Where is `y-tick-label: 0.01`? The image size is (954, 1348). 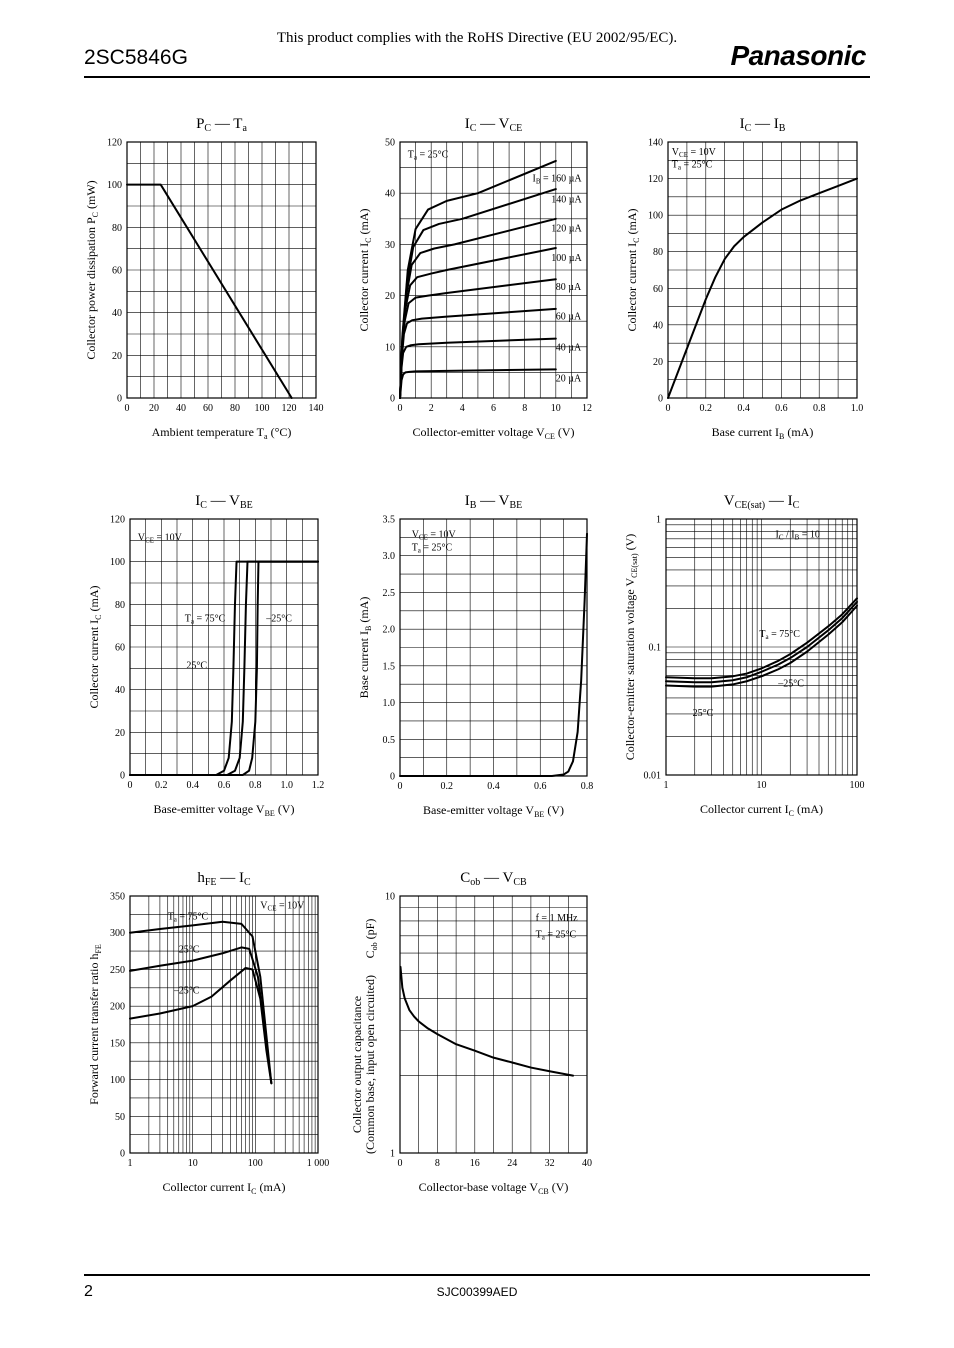 y-tick-label: 0.01 is located at coordinates (653, 776).